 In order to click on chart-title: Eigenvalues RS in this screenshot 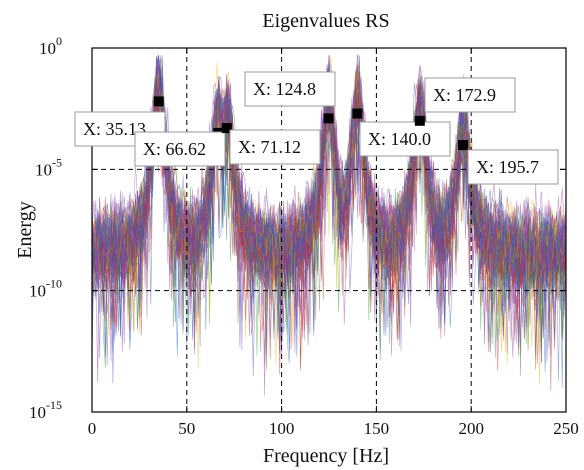, I will do `click(325, 21)`.